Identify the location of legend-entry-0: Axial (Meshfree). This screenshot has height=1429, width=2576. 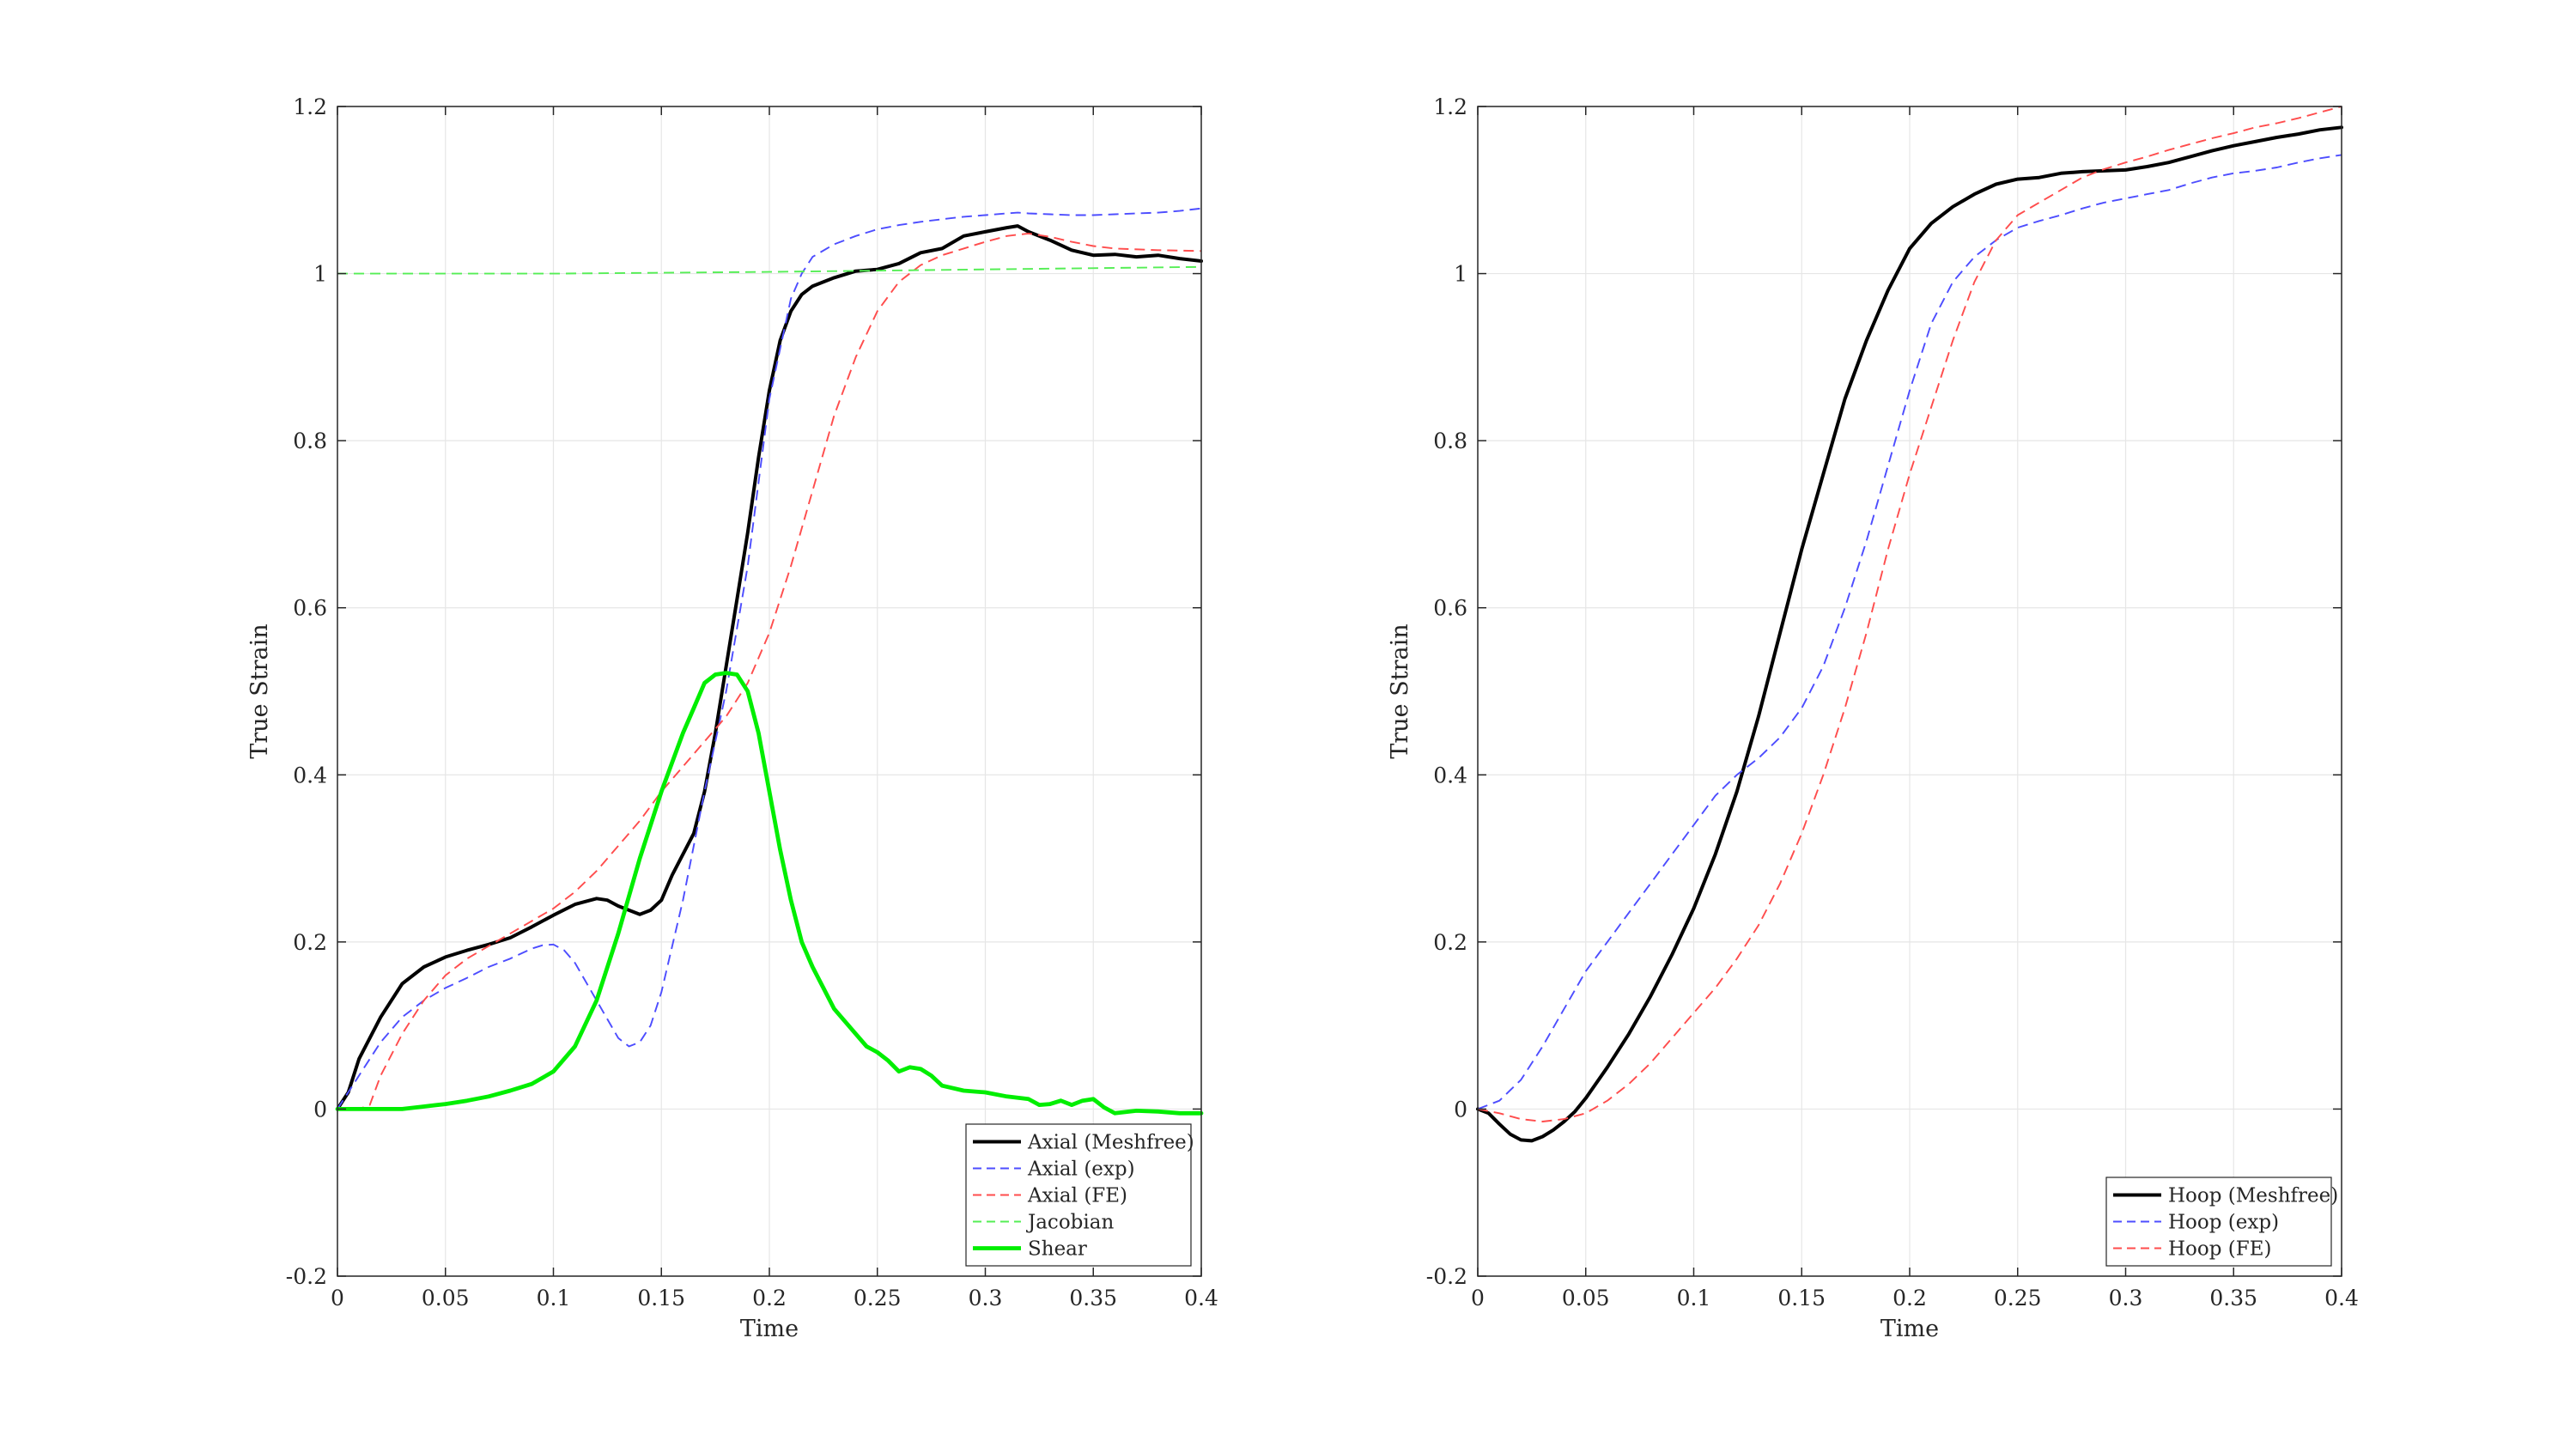
(1111, 1143).